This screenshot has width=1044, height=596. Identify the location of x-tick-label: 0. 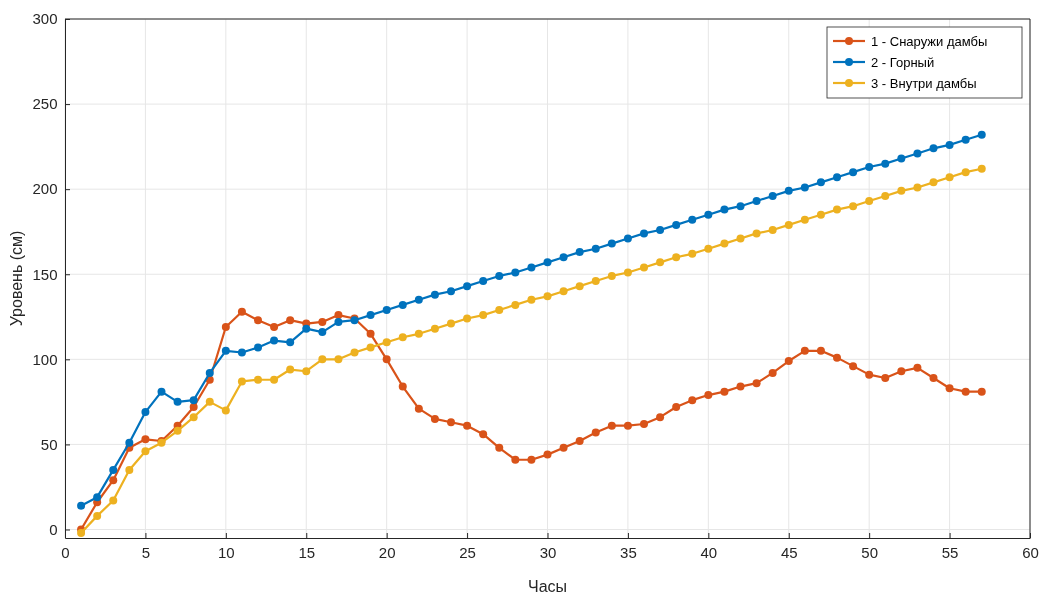
(65, 552).